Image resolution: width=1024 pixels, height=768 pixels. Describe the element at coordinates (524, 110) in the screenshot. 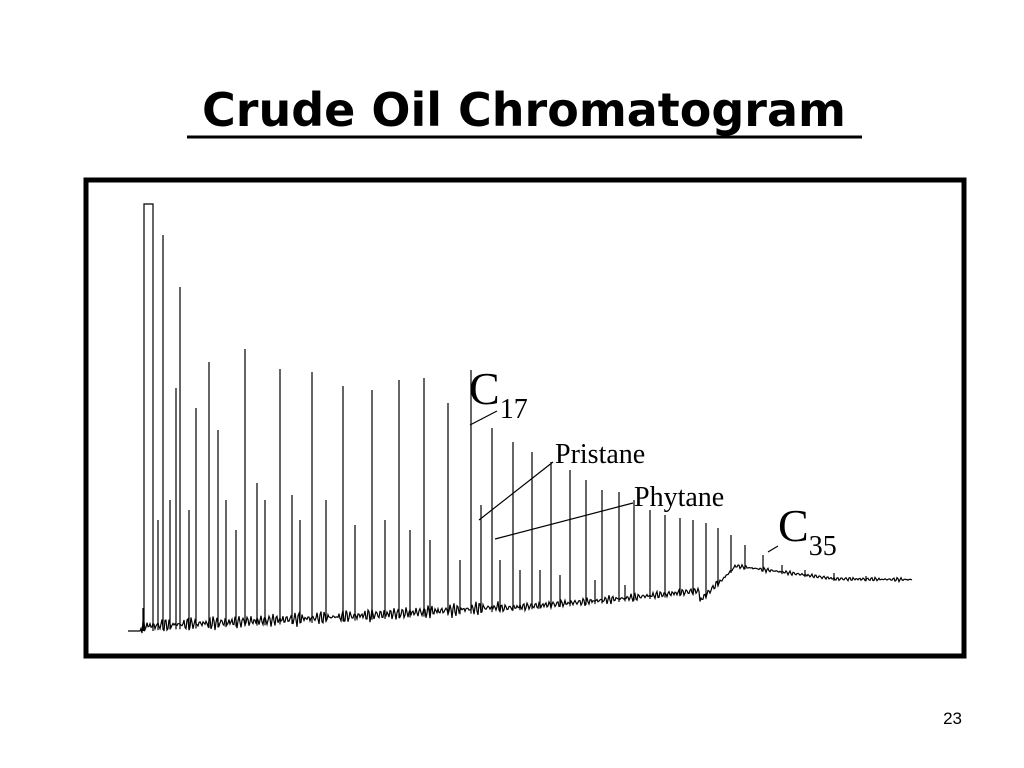

I see `slide-title: Crude Oil Chromatogram` at that location.